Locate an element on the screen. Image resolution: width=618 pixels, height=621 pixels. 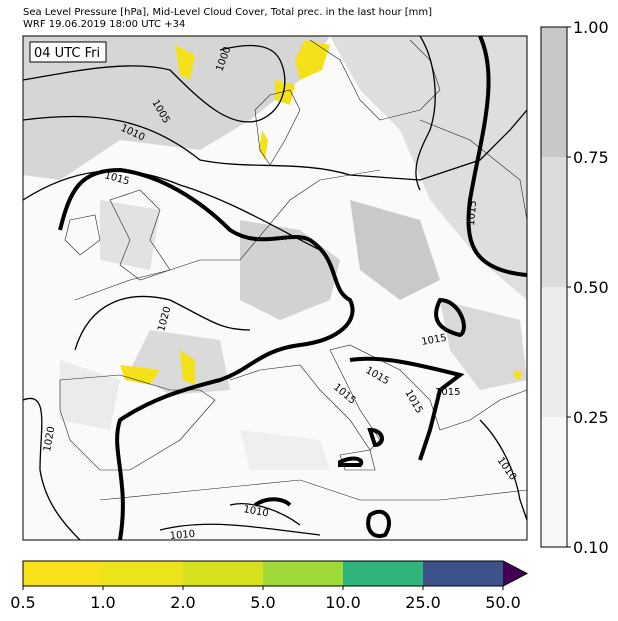
cloud-colorbar is located at coordinates (554, 287).